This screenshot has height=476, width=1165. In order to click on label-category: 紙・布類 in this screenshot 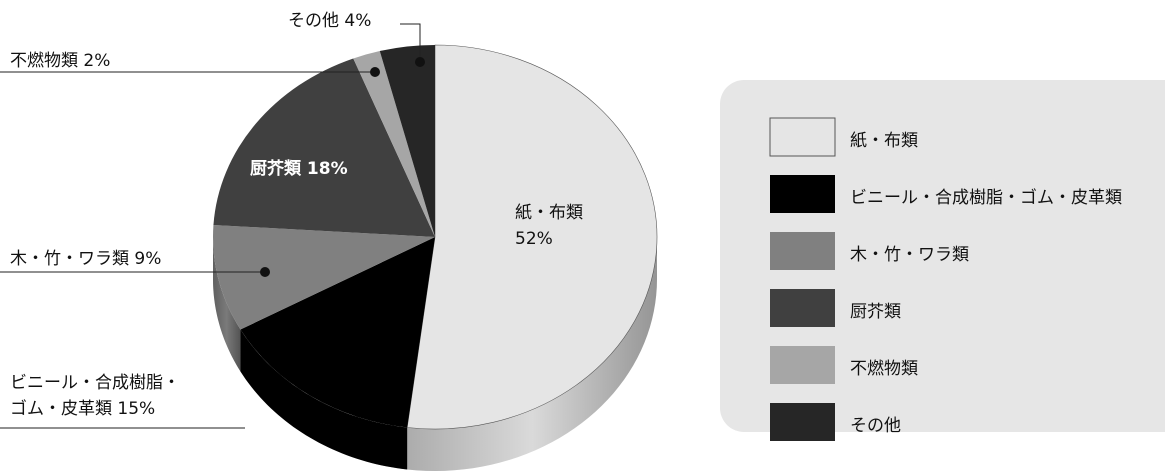, I will do `click(549, 213)`.